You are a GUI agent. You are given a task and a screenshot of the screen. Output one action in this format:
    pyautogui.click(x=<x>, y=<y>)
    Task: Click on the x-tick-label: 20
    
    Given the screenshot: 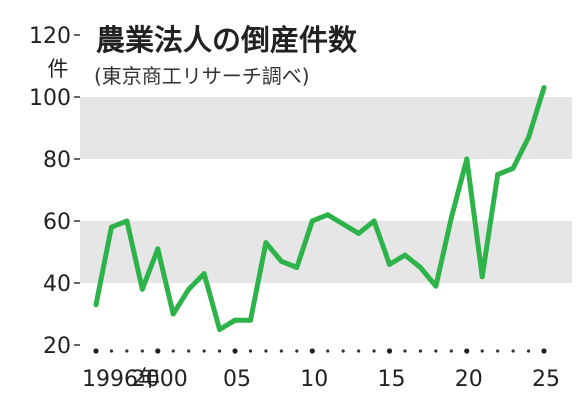 What is the action you would take?
    pyautogui.click(x=469, y=379)
    